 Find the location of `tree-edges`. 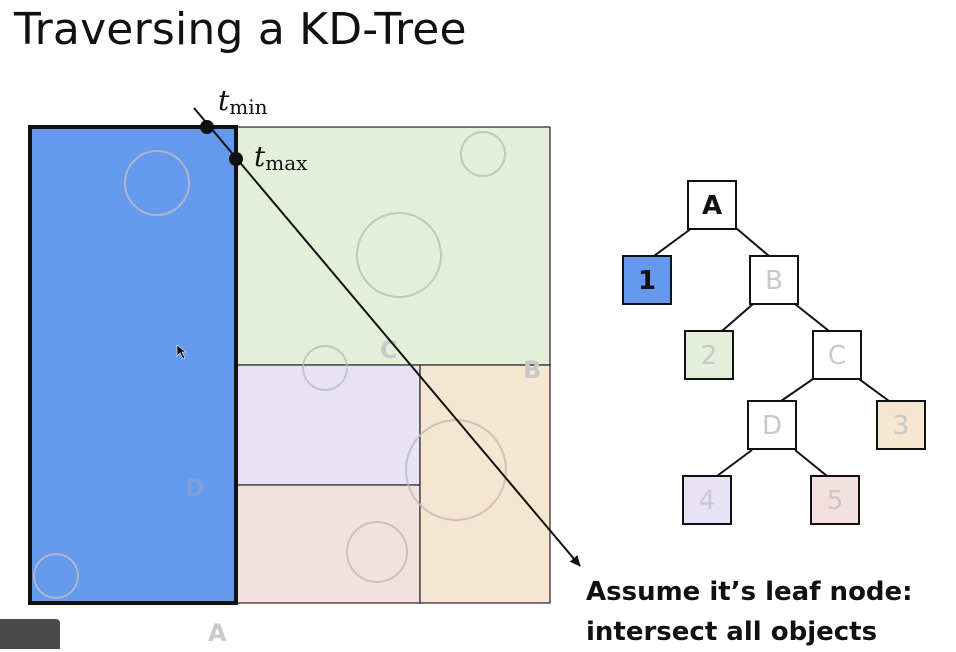

tree-edges is located at coordinates (771, 352).